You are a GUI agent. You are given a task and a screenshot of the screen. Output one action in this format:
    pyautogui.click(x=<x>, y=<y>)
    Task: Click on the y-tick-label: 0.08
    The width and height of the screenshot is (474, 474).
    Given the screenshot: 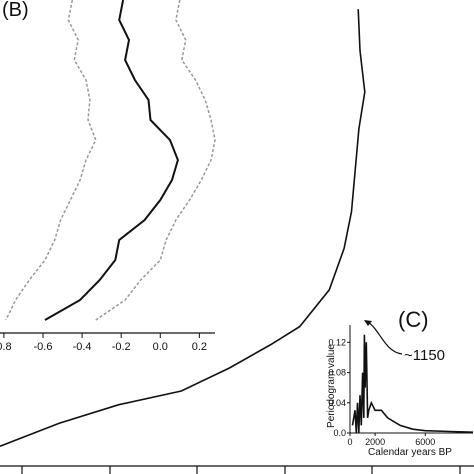 What is the action you would take?
    pyautogui.click(x=337, y=373)
    